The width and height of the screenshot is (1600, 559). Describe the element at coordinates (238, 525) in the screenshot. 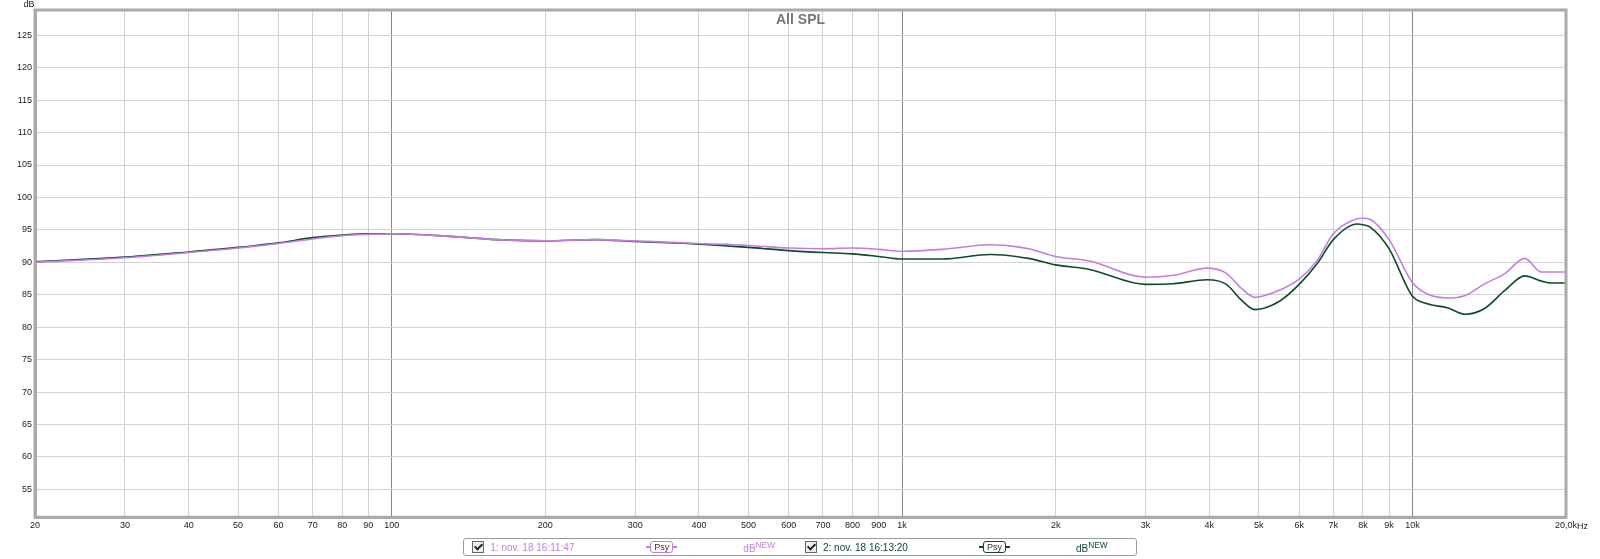

I see `x-tick-label: 50` at that location.